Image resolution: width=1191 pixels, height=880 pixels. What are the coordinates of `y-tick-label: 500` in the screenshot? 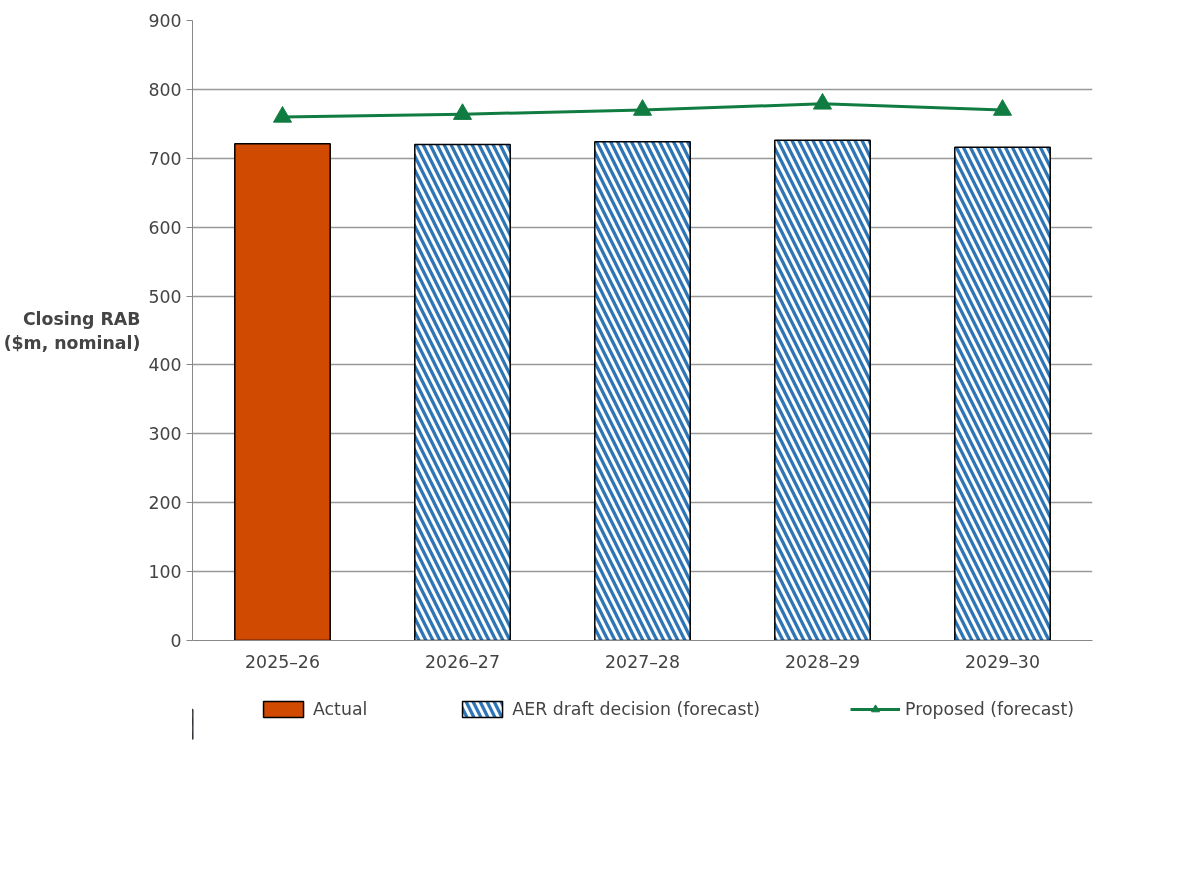 It's located at (165, 296).